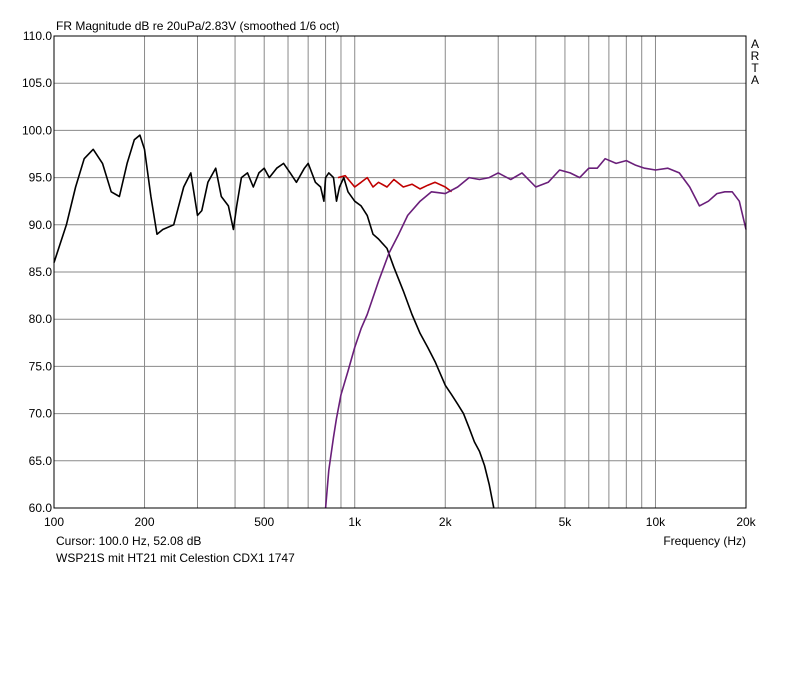 The image size is (800, 696). Describe the element at coordinates (566, 522) in the screenshot. I see `x-tick-label: 5k` at that location.